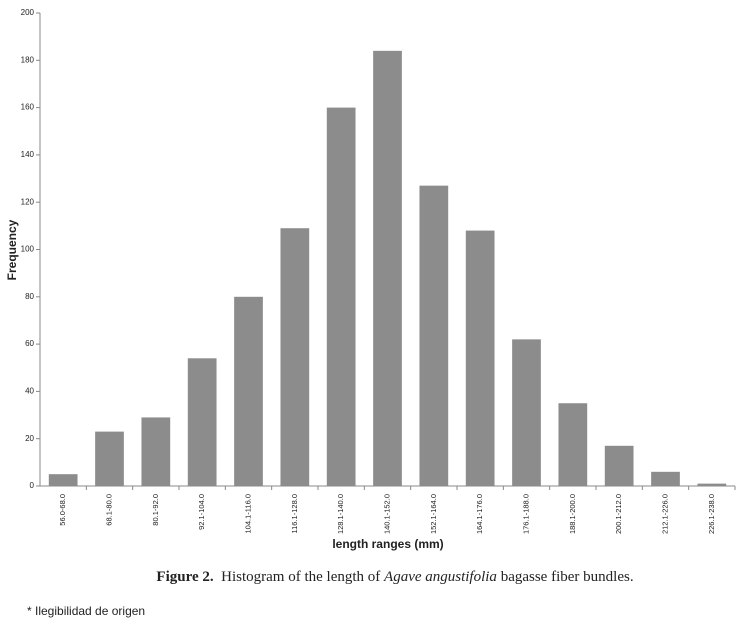 The width and height of the screenshot is (739, 627). Describe the element at coordinates (567, 577) in the screenshot. I see `caption-text: bagasse fiber bundles.` at that location.